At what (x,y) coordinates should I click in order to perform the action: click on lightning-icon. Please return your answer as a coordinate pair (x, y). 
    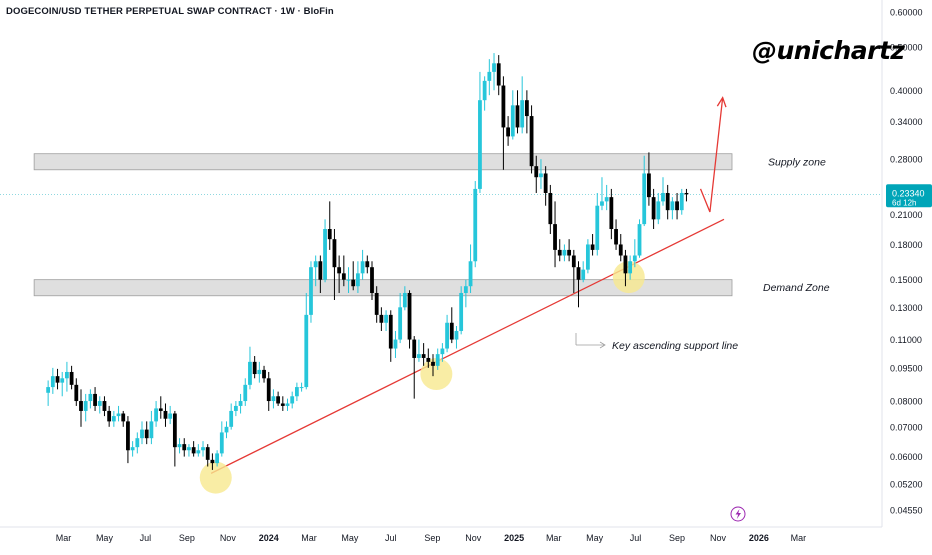
    Looking at the image, I should click on (738, 514).